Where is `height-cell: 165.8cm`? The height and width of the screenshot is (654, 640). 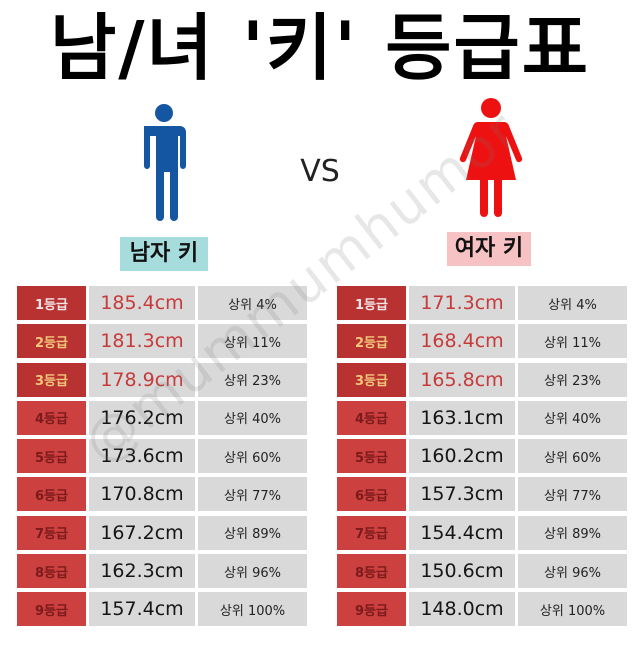 height-cell: 165.8cm is located at coordinates (462, 379).